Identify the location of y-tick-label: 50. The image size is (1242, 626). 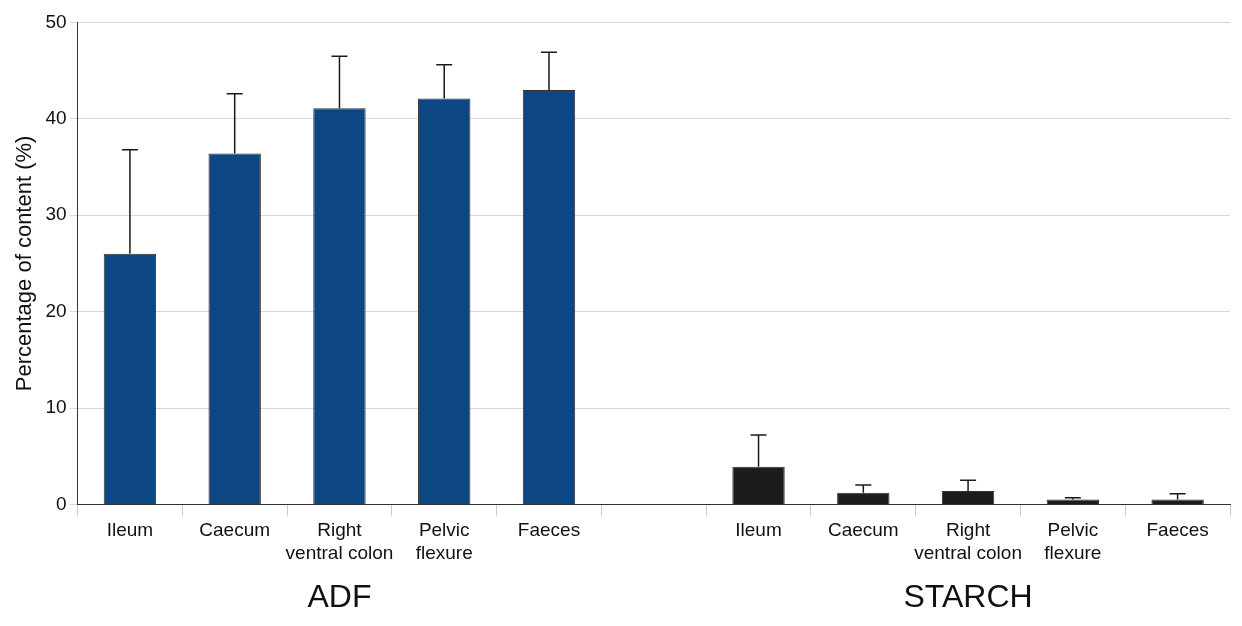
(56, 21).